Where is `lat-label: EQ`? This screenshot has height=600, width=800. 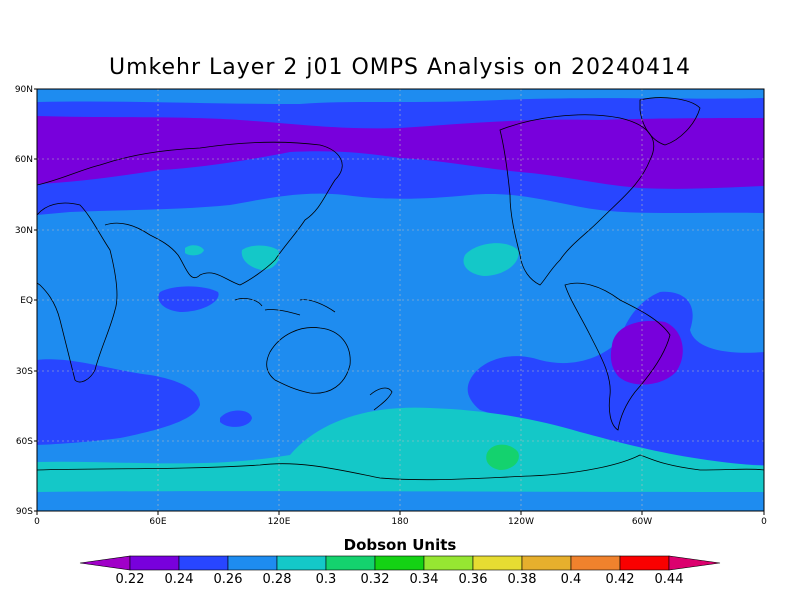
lat-label: EQ is located at coordinates (26, 301).